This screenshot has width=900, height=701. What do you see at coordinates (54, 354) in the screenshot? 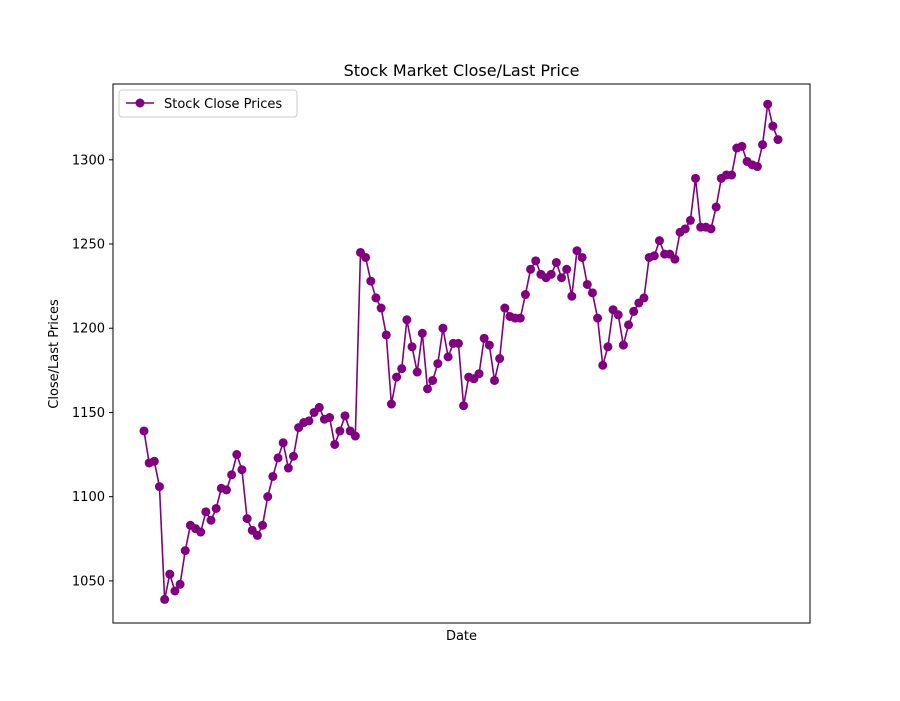
I see `y-axis-label: Close/Last Prices` at bounding box center [54, 354].